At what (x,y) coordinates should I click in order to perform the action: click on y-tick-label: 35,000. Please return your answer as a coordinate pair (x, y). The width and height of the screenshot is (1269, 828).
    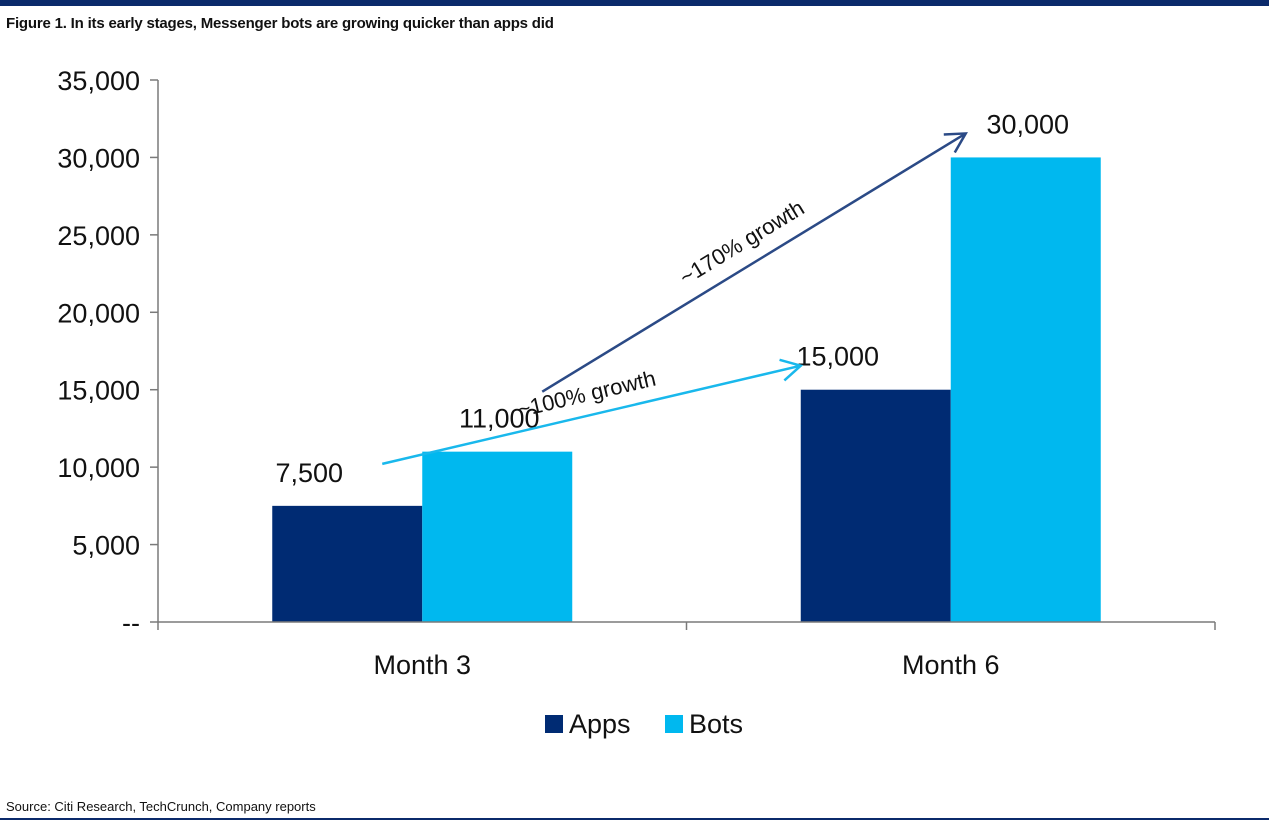
    Looking at the image, I should click on (98, 81).